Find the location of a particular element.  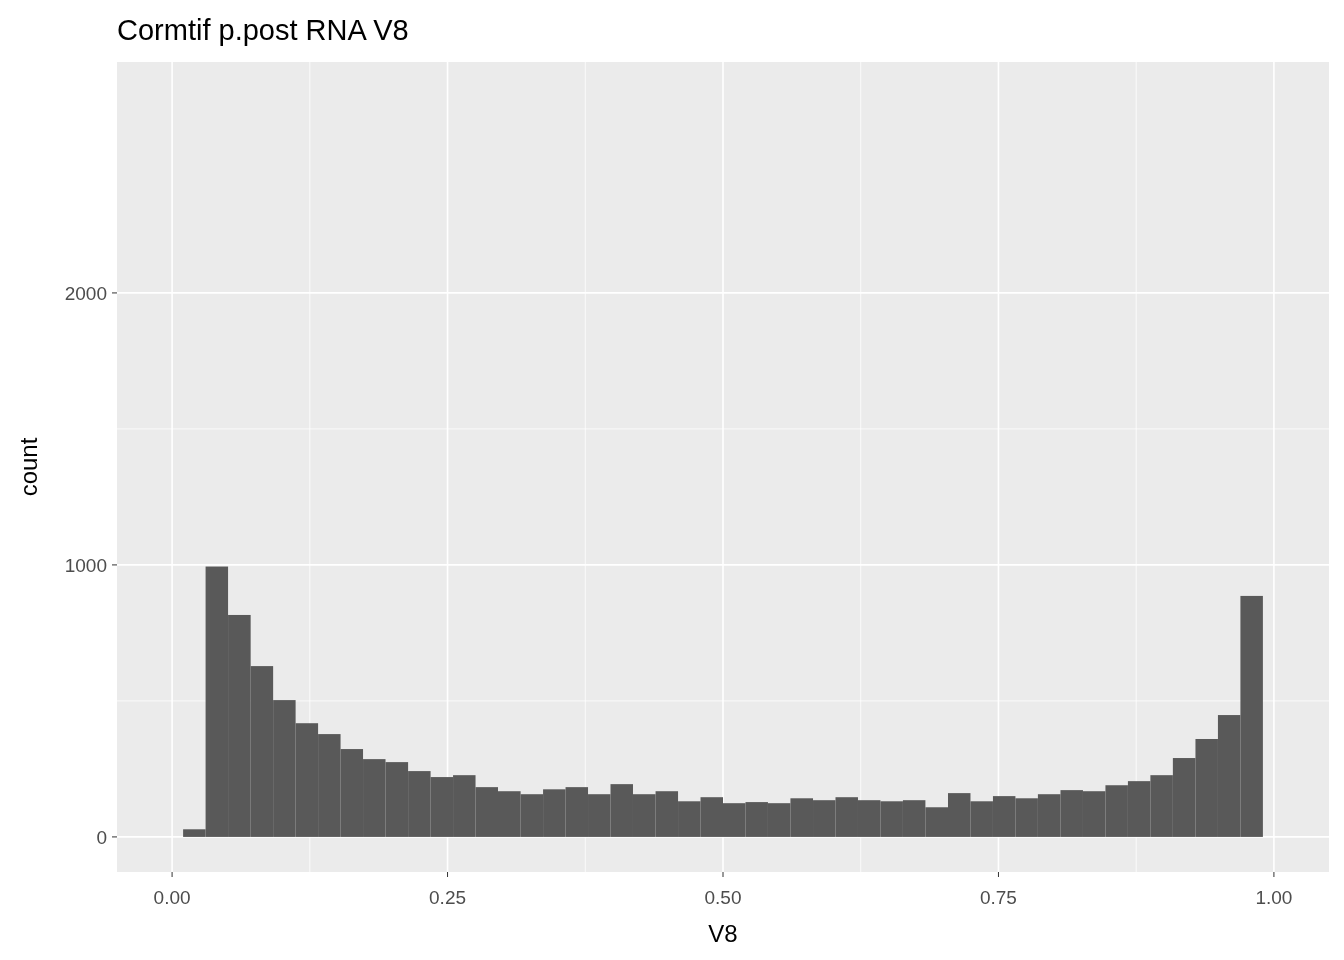

x-tick-label: 0.25 is located at coordinates (448, 897).